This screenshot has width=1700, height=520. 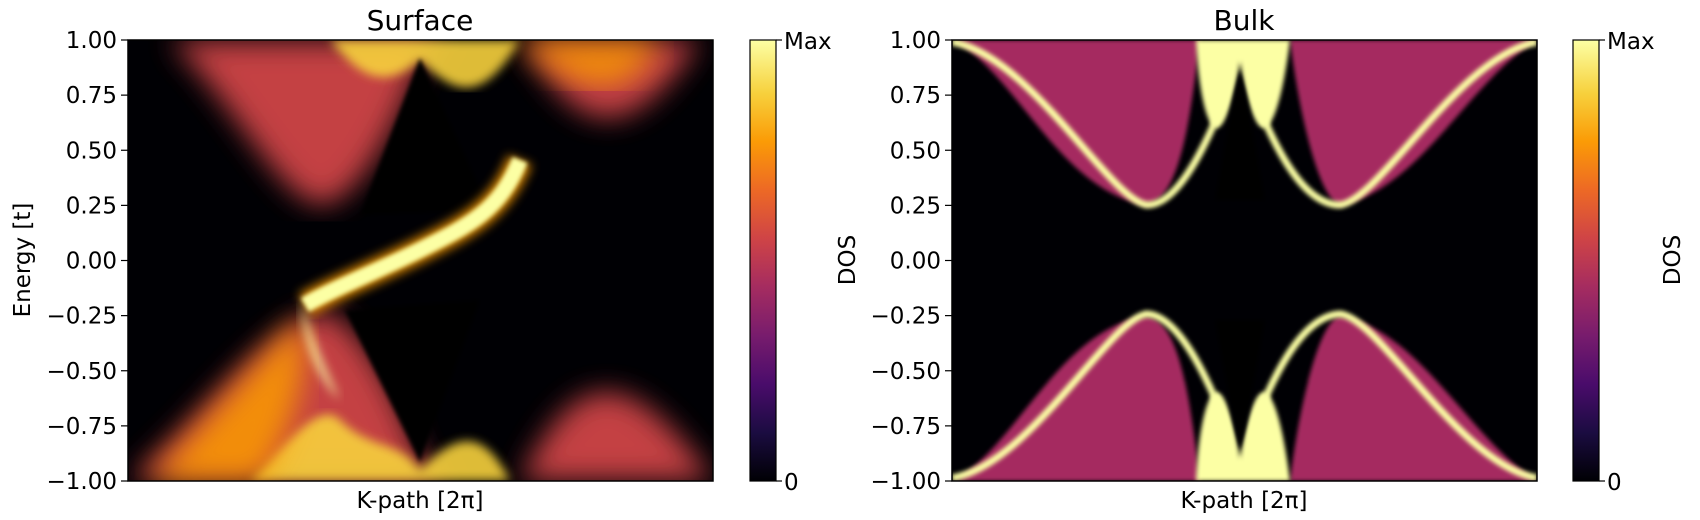 I want to click on bulk-ytick-label: 0.00, so click(x=915, y=262).